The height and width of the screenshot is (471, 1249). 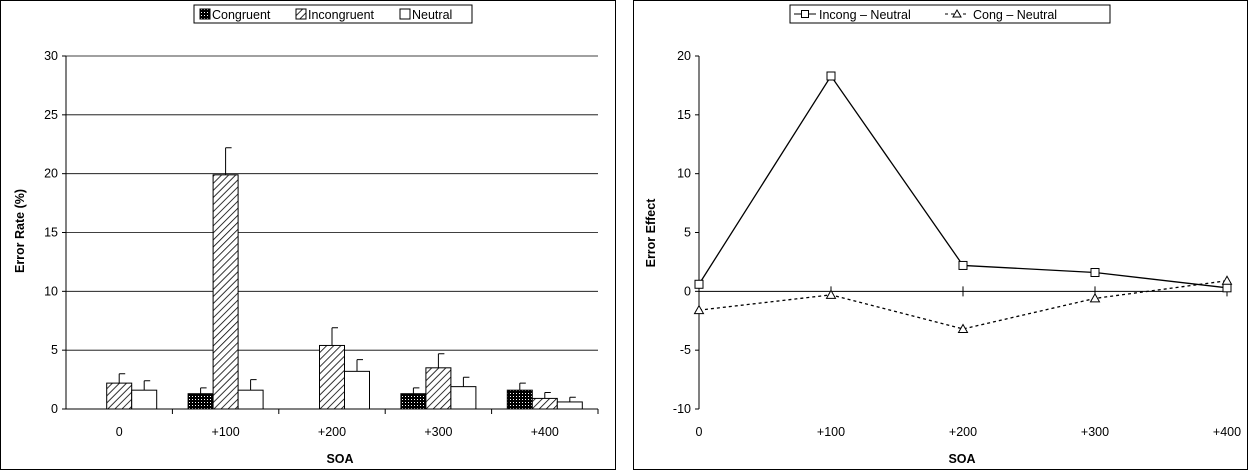 What do you see at coordinates (1015, 15) in the screenshot?
I see `legend-label-cong-neutral: Cong – Neutral` at bounding box center [1015, 15].